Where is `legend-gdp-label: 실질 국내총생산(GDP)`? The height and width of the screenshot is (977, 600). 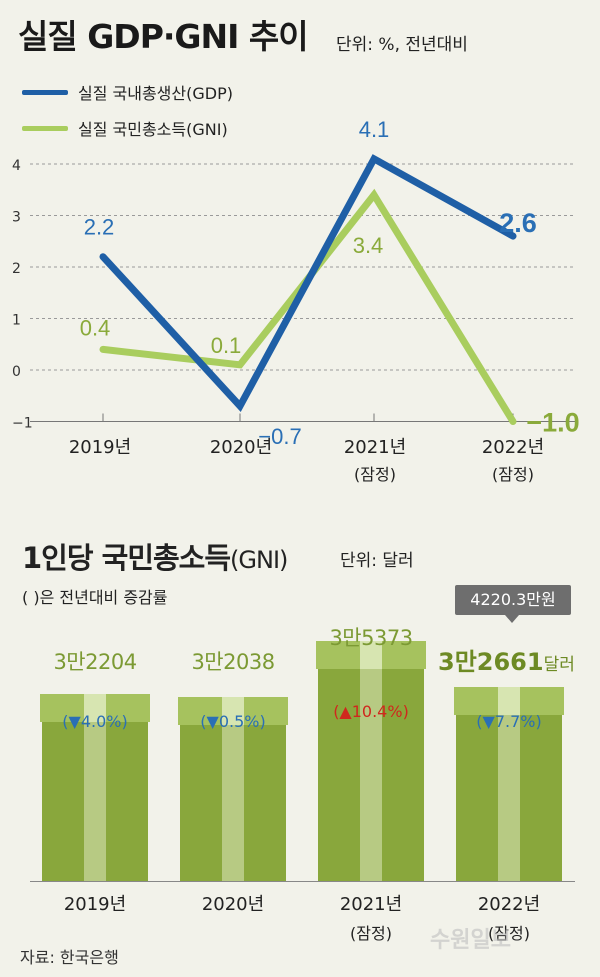
legend-gdp-label: 실질 국내총생산(GDP) is located at coordinates (155, 93).